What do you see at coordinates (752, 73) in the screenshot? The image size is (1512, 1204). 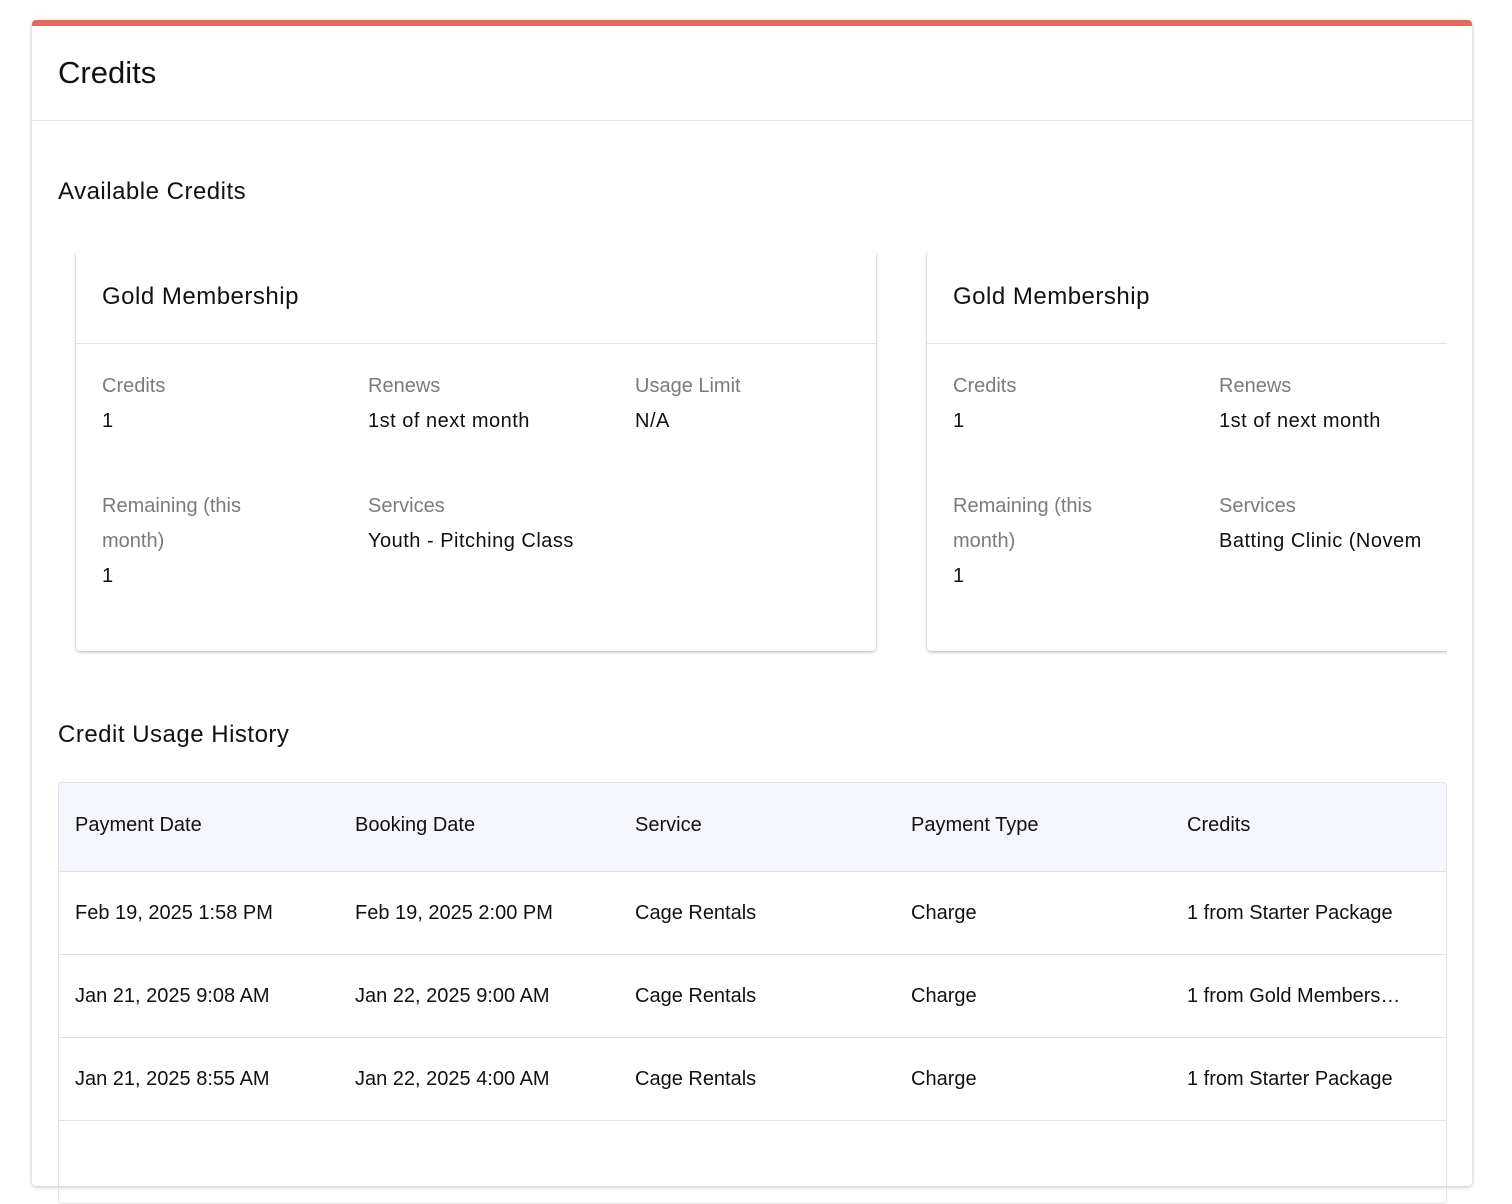 I see `panel-title: Credits` at bounding box center [752, 73].